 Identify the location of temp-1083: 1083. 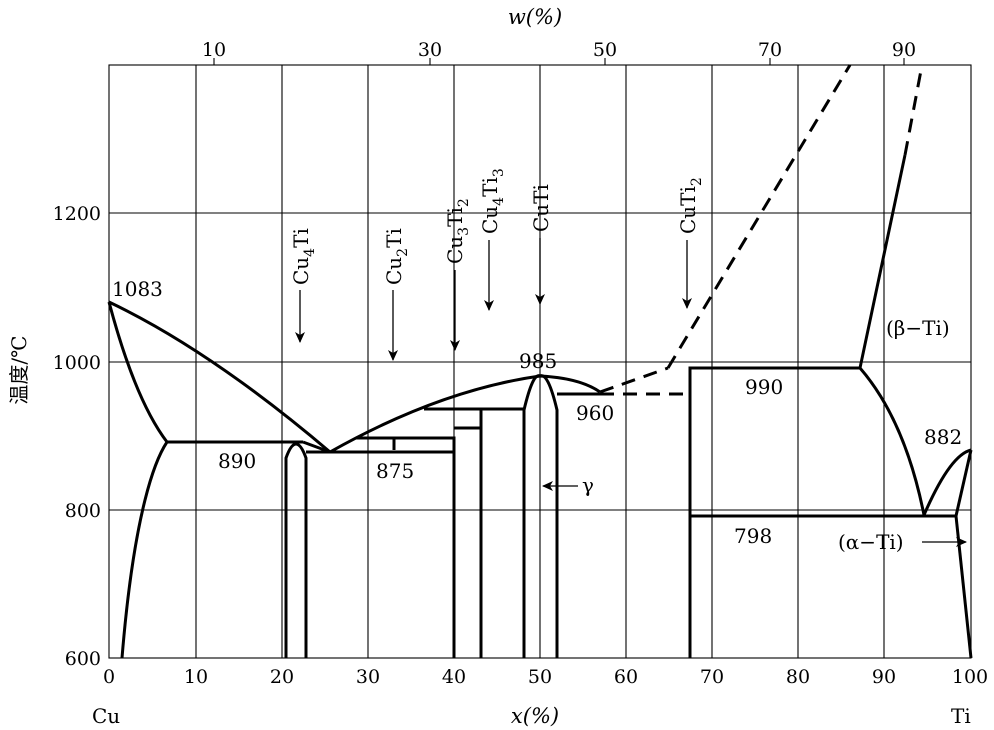
(137, 289).